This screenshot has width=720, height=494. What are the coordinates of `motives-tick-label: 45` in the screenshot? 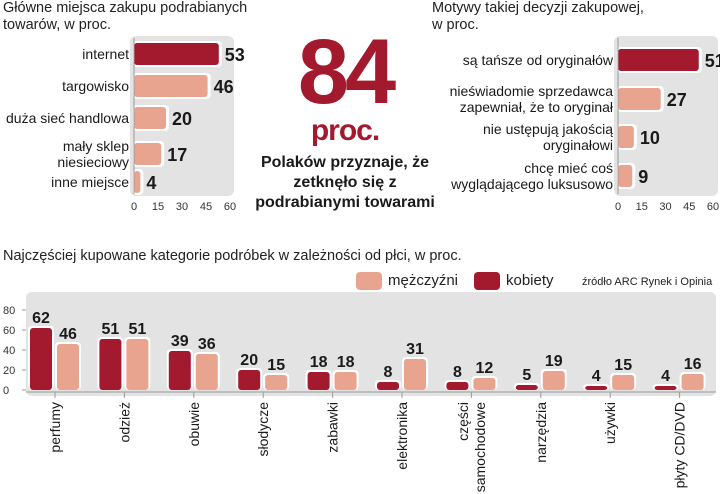 It's located at (689, 207).